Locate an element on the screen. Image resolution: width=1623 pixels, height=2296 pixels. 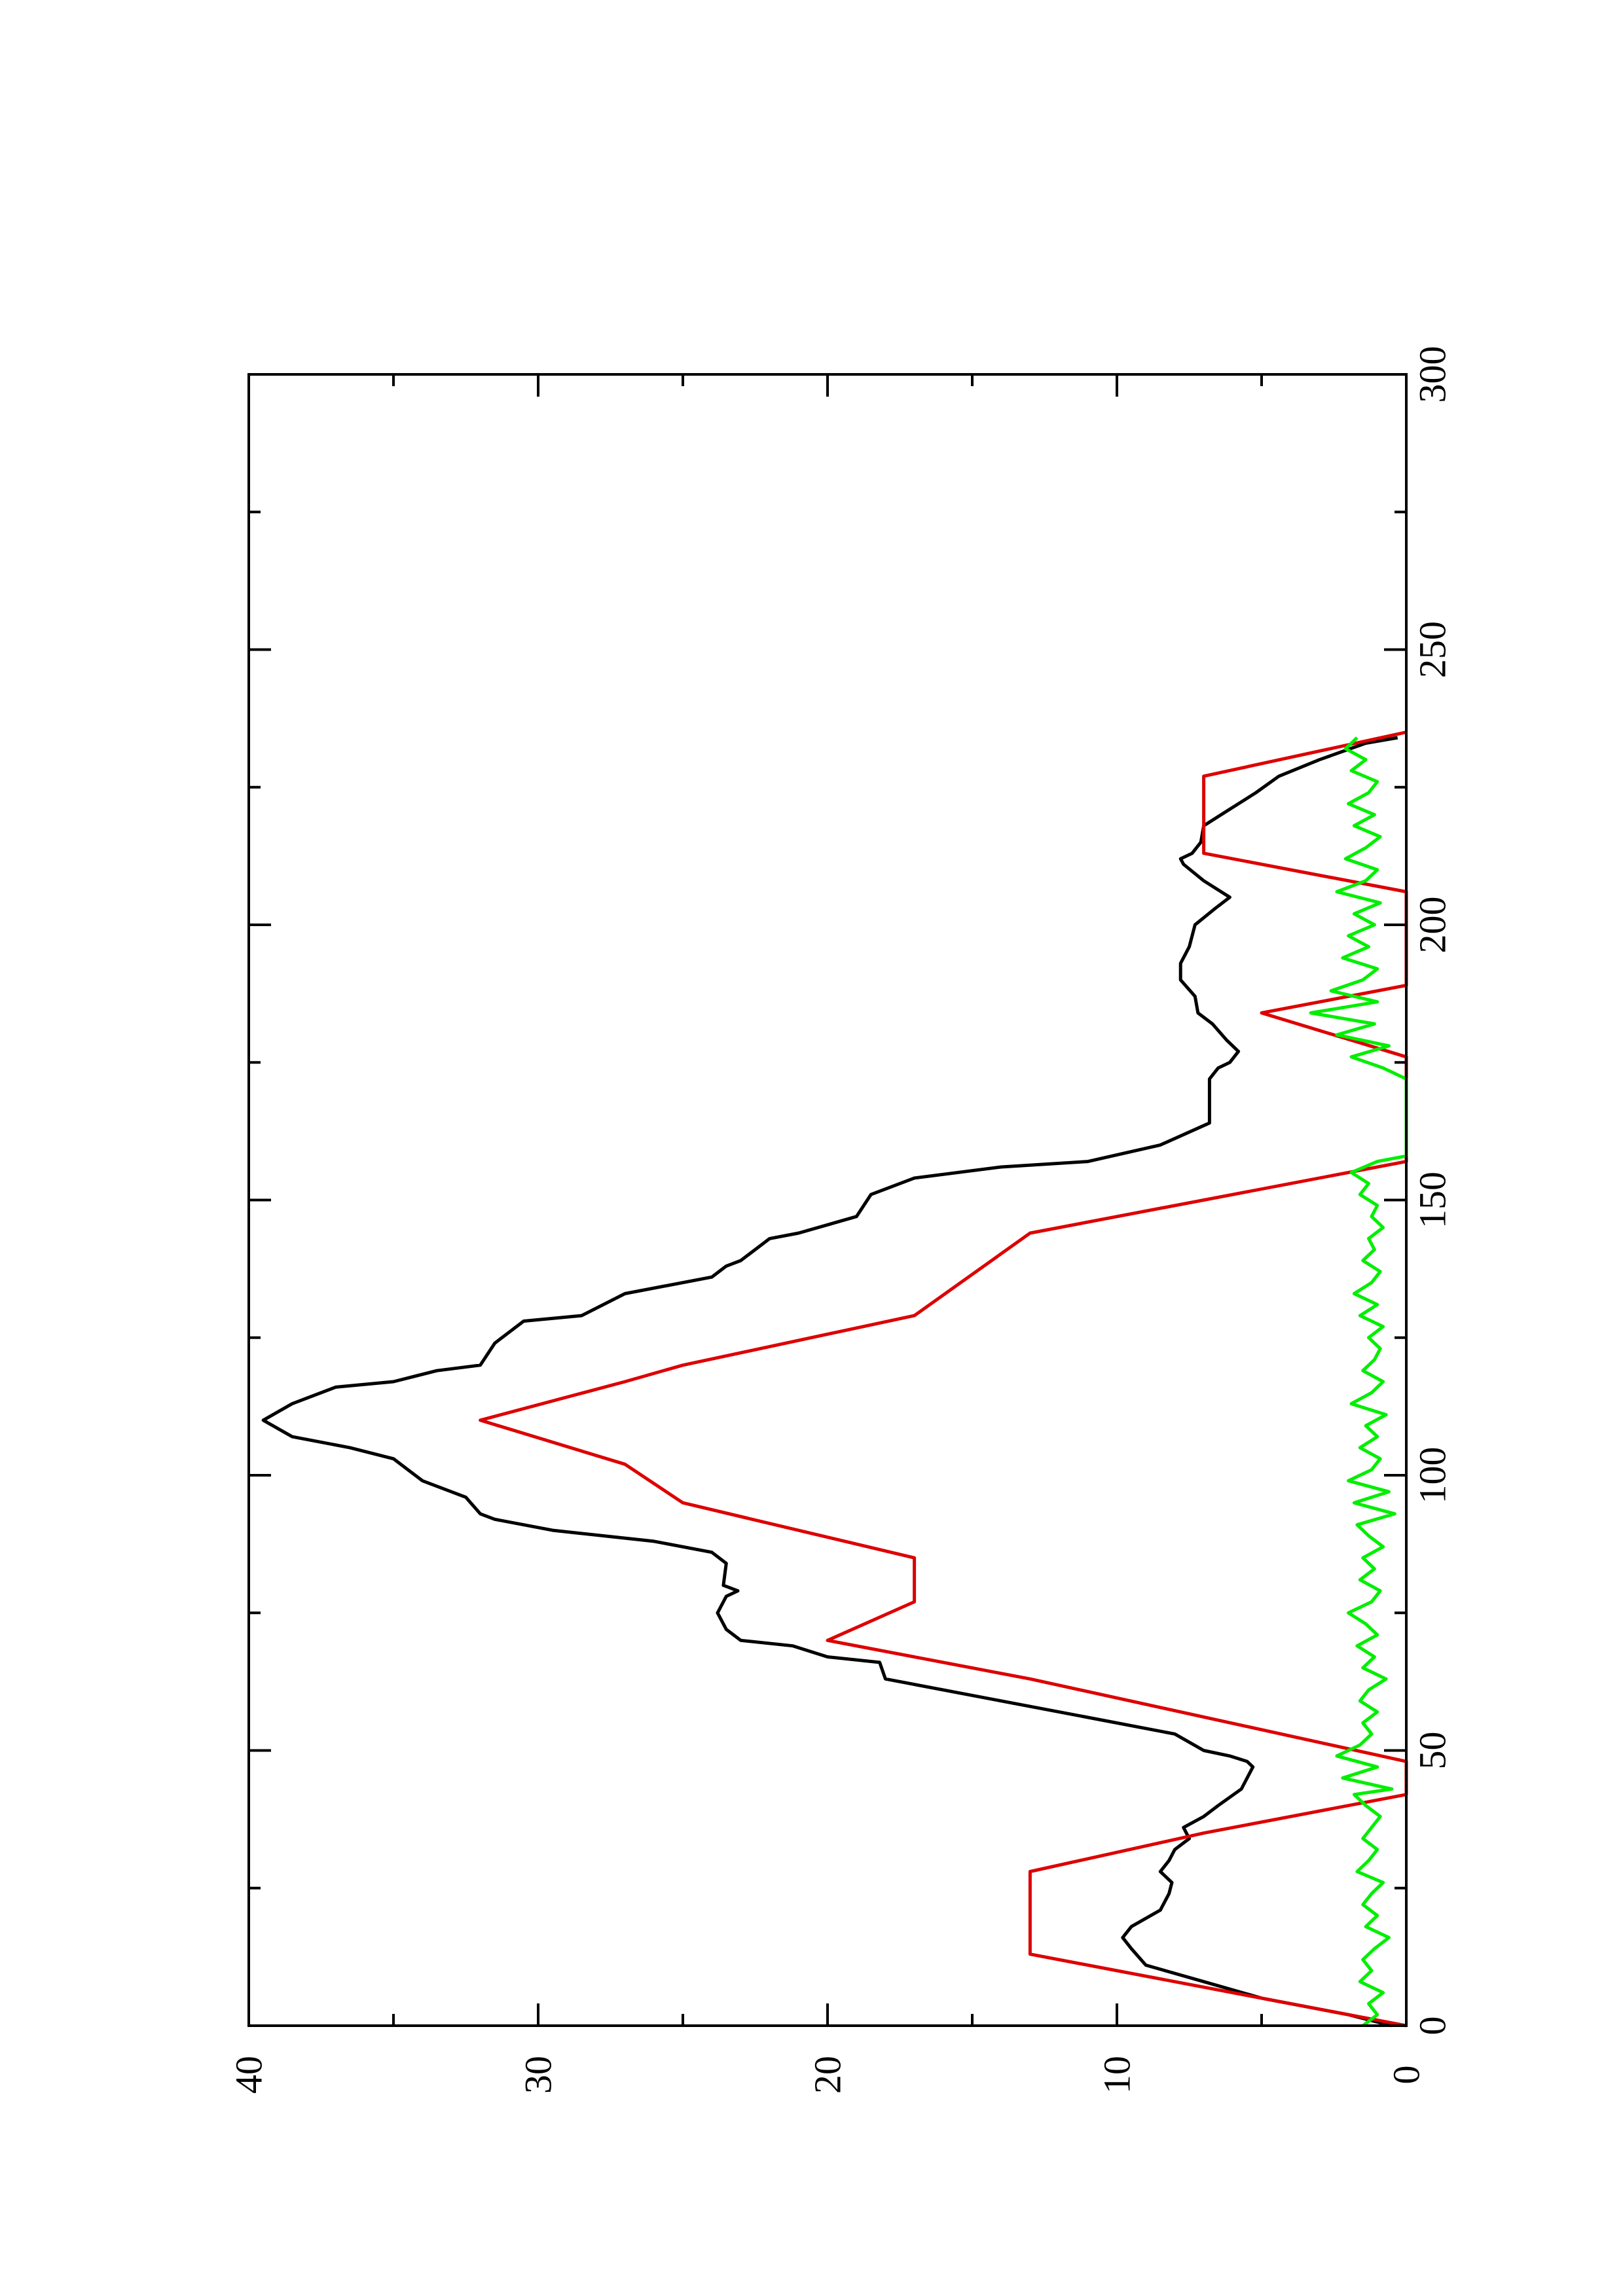
x-tick-label: 200 is located at coordinates (1433, 925).